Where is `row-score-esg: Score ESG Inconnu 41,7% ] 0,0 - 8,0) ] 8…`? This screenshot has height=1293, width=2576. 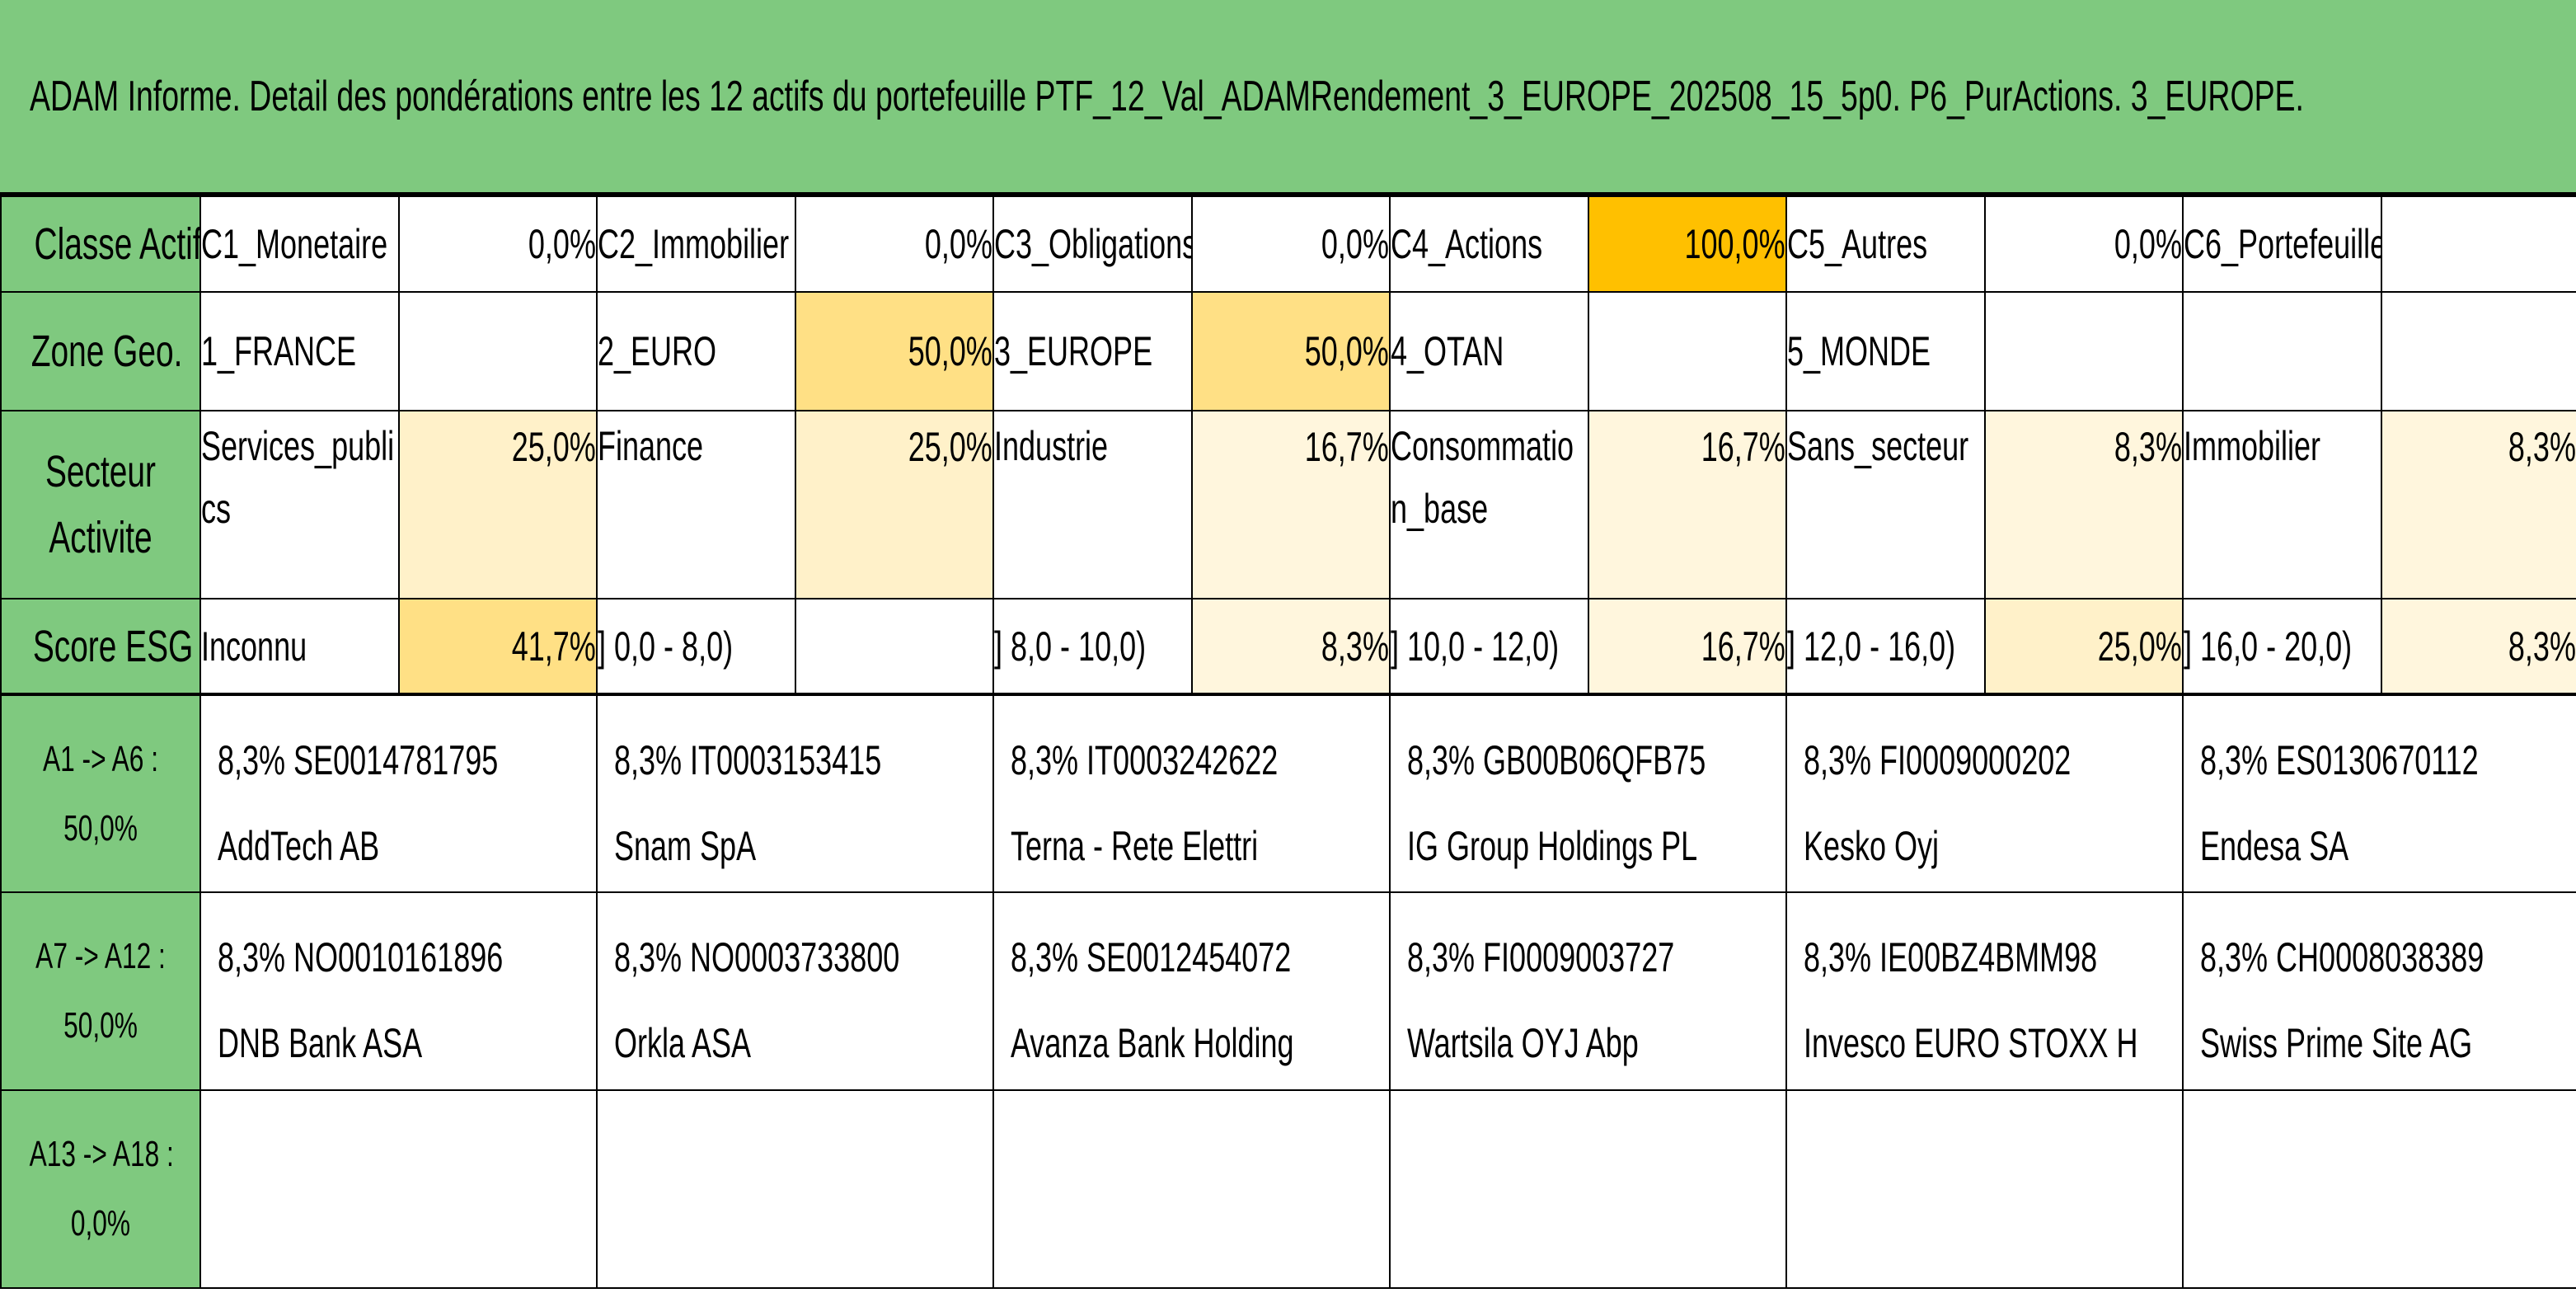 row-score-esg: Score ESG Inconnu 41,7% ] 0,0 - 8,0) ] 8… is located at coordinates (1288, 647).